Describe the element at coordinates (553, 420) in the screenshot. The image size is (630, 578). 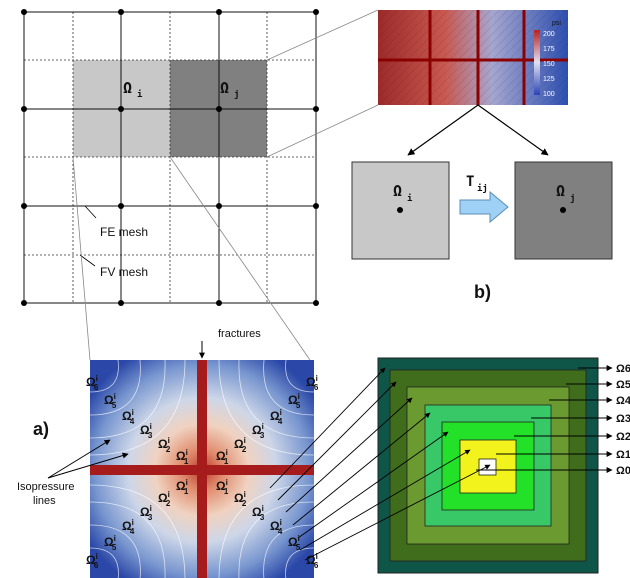
I see `nested-box-right-labels: Ω6 Ω5 Ω4 Ω3 Ω2 Ω1 Ω0` at that location.